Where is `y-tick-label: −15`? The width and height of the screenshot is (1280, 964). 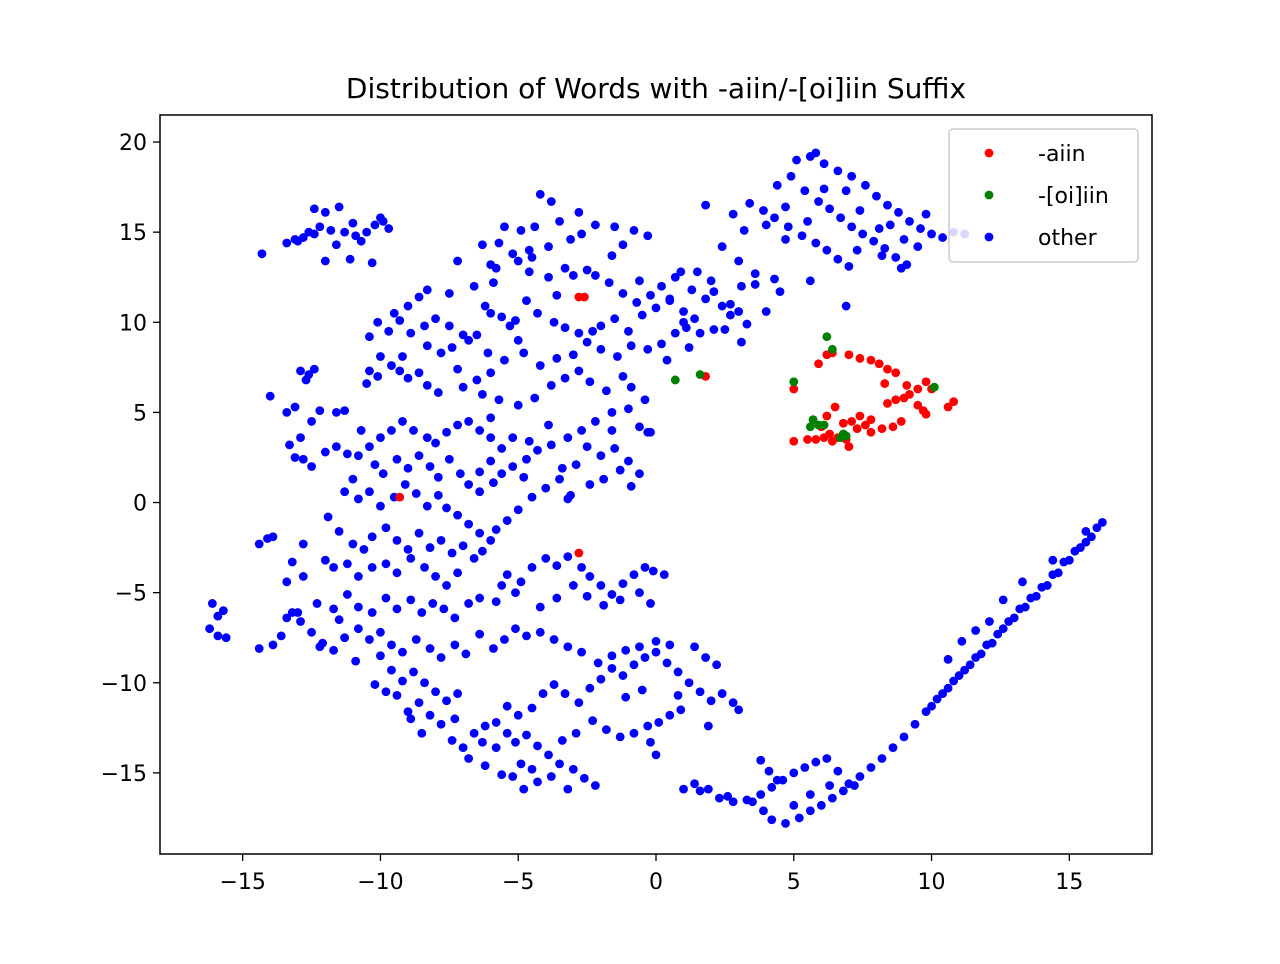 y-tick-label: −15 is located at coordinates (124, 774).